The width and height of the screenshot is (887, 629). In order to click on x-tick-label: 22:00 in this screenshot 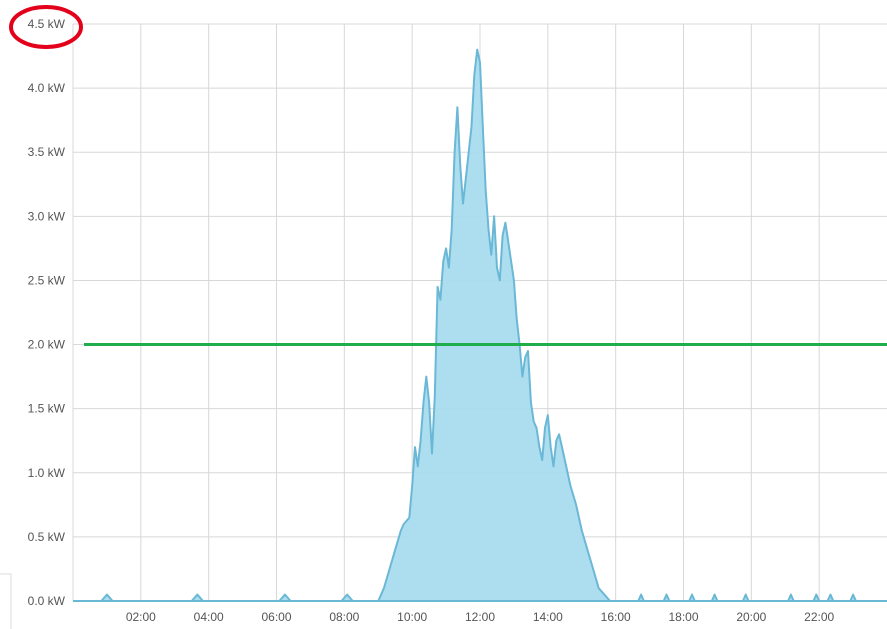, I will do `click(819, 617)`.